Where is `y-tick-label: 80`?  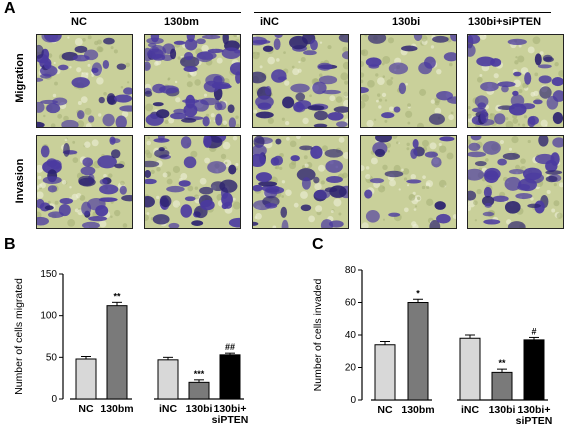 y-tick-label: 80 is located at coordinates (351, 270).